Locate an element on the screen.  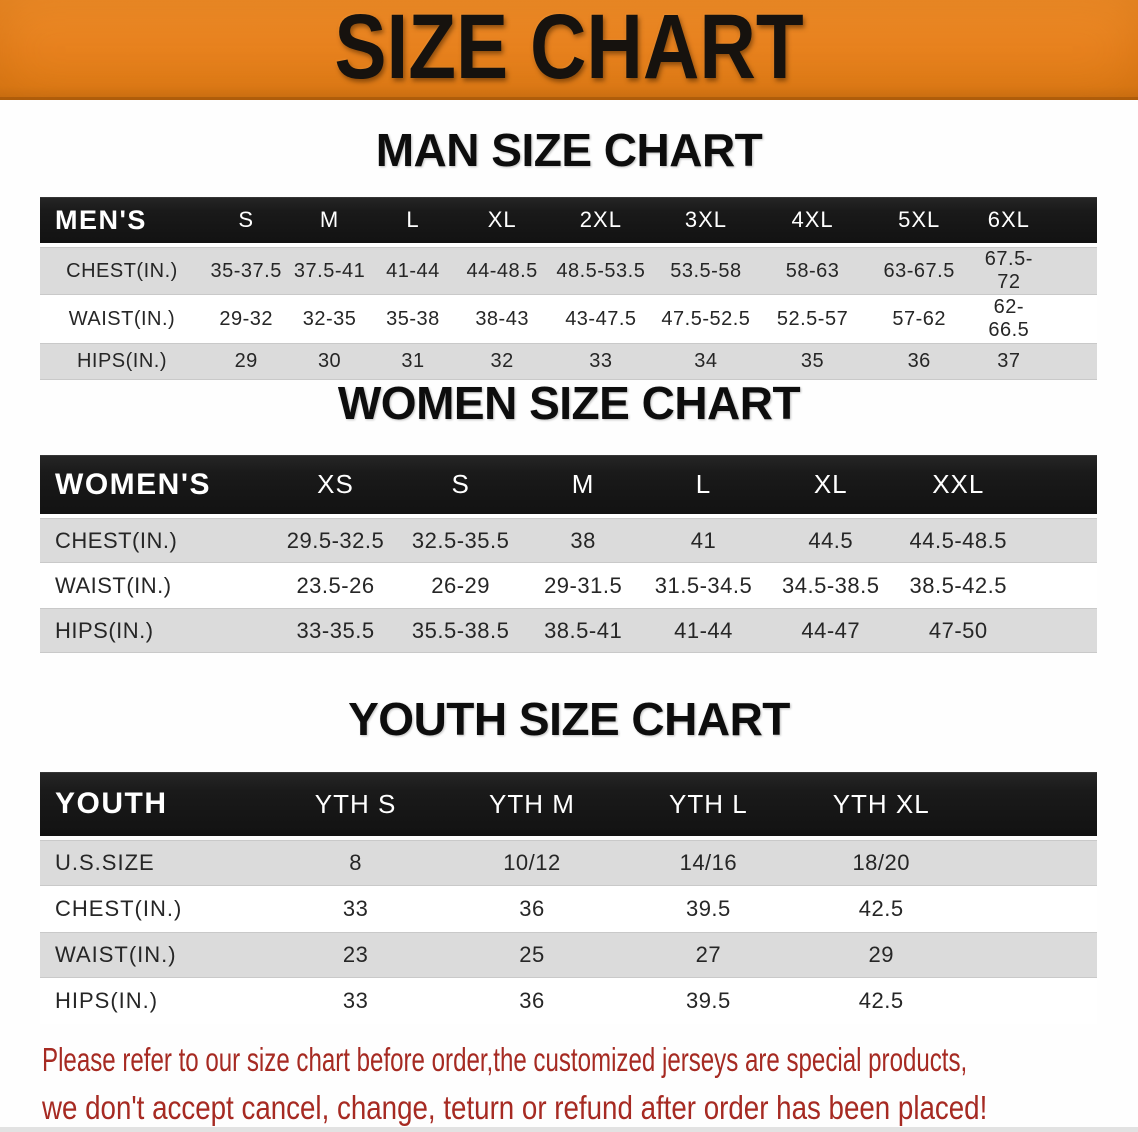
size-value-cell: 37.5-41 is located at coordinates (329, 270).